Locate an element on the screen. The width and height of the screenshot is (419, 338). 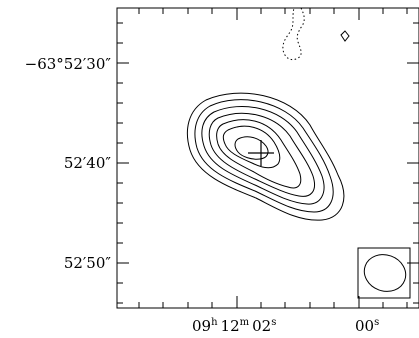
x-tick-label-1-hours-unit: h is located at coordinates (214, 322).